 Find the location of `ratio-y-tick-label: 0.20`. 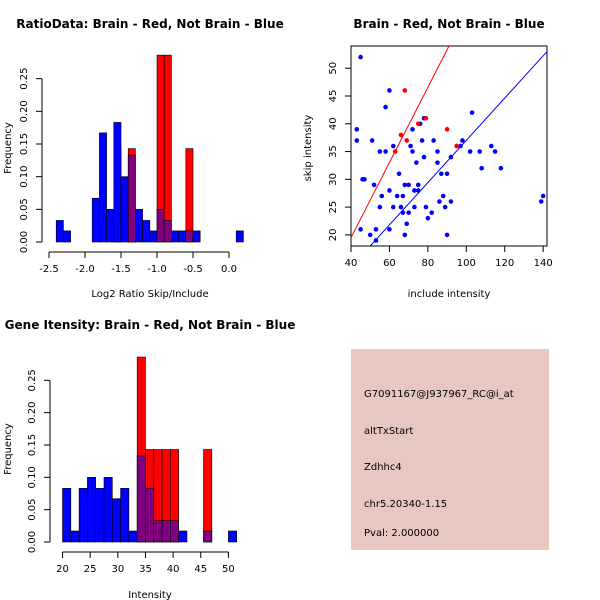

ratio-y-tick-label: 0.20 is located at coordinates (24, 111).